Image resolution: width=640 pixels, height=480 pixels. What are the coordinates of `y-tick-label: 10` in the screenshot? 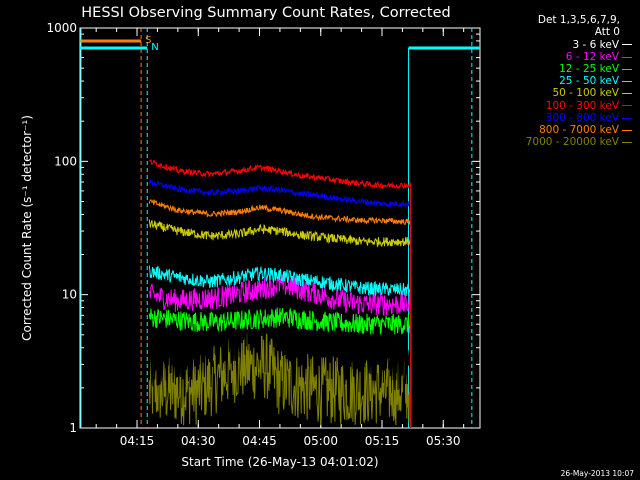 It's located at (69, 295).